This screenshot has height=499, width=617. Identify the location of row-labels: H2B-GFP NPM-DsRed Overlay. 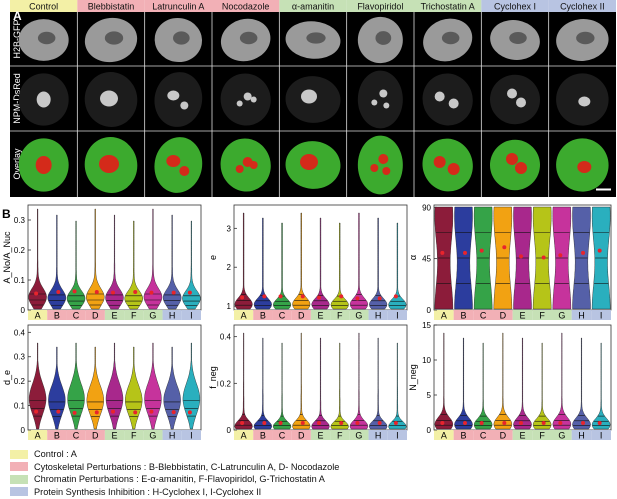
(17, 99).